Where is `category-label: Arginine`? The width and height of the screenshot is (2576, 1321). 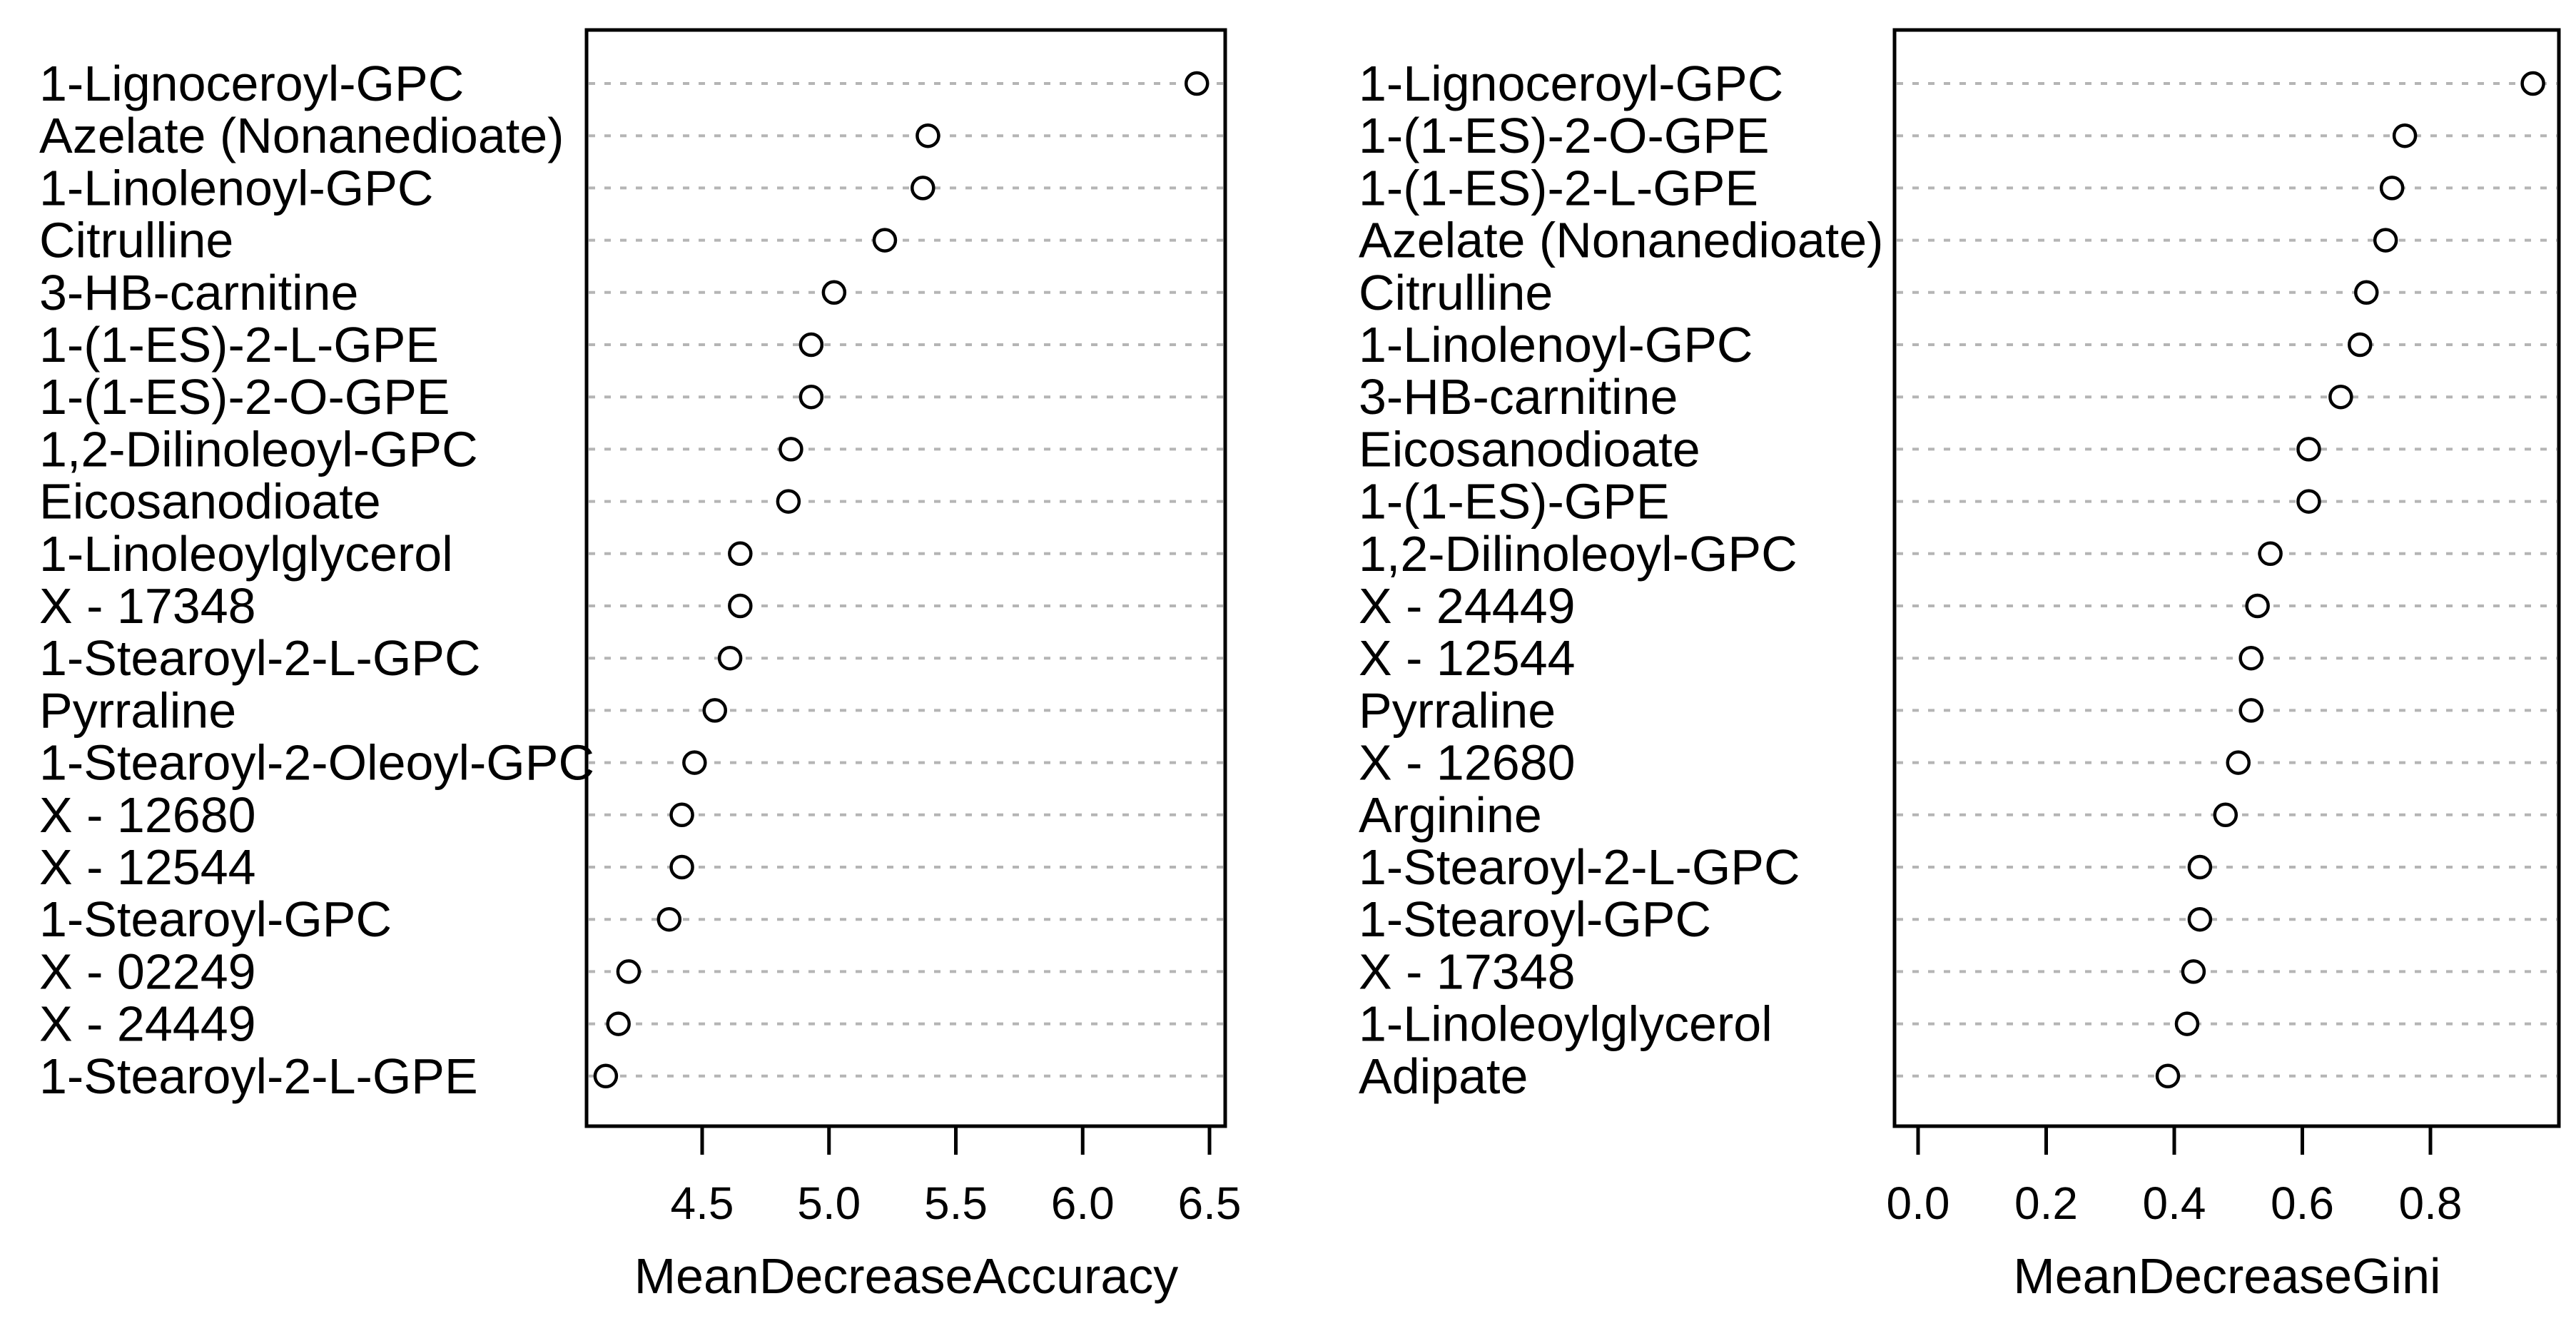 category-label: Arginine is located at coordinates (1450, 815).